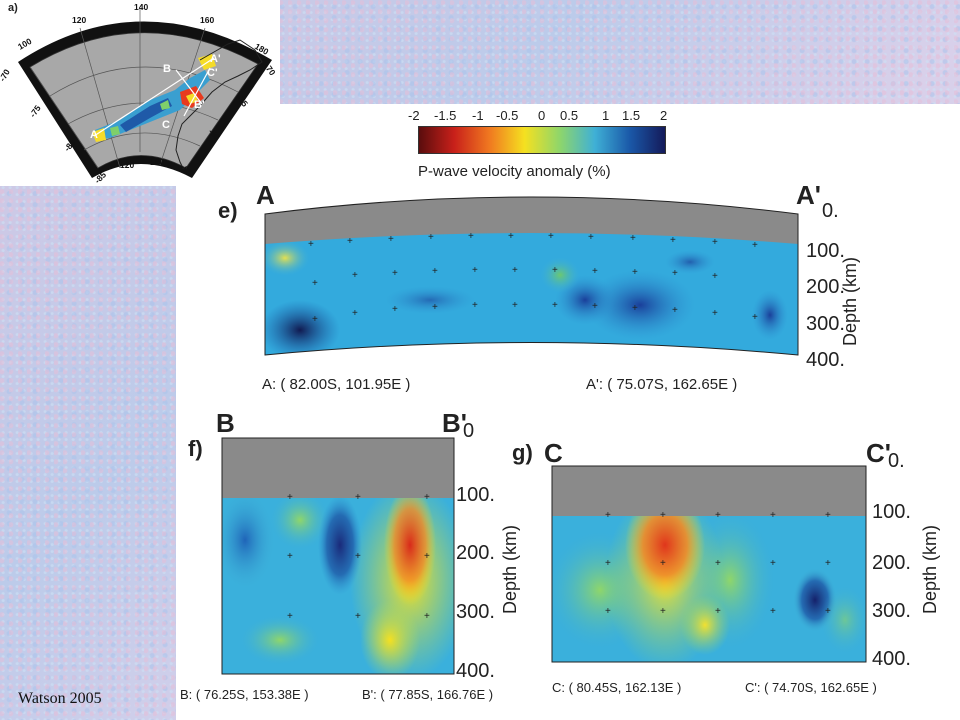  What do you see at coordinates (167, 69) in the screenshot?
I see `profile-marker: B` at bounding box center [167, 69].